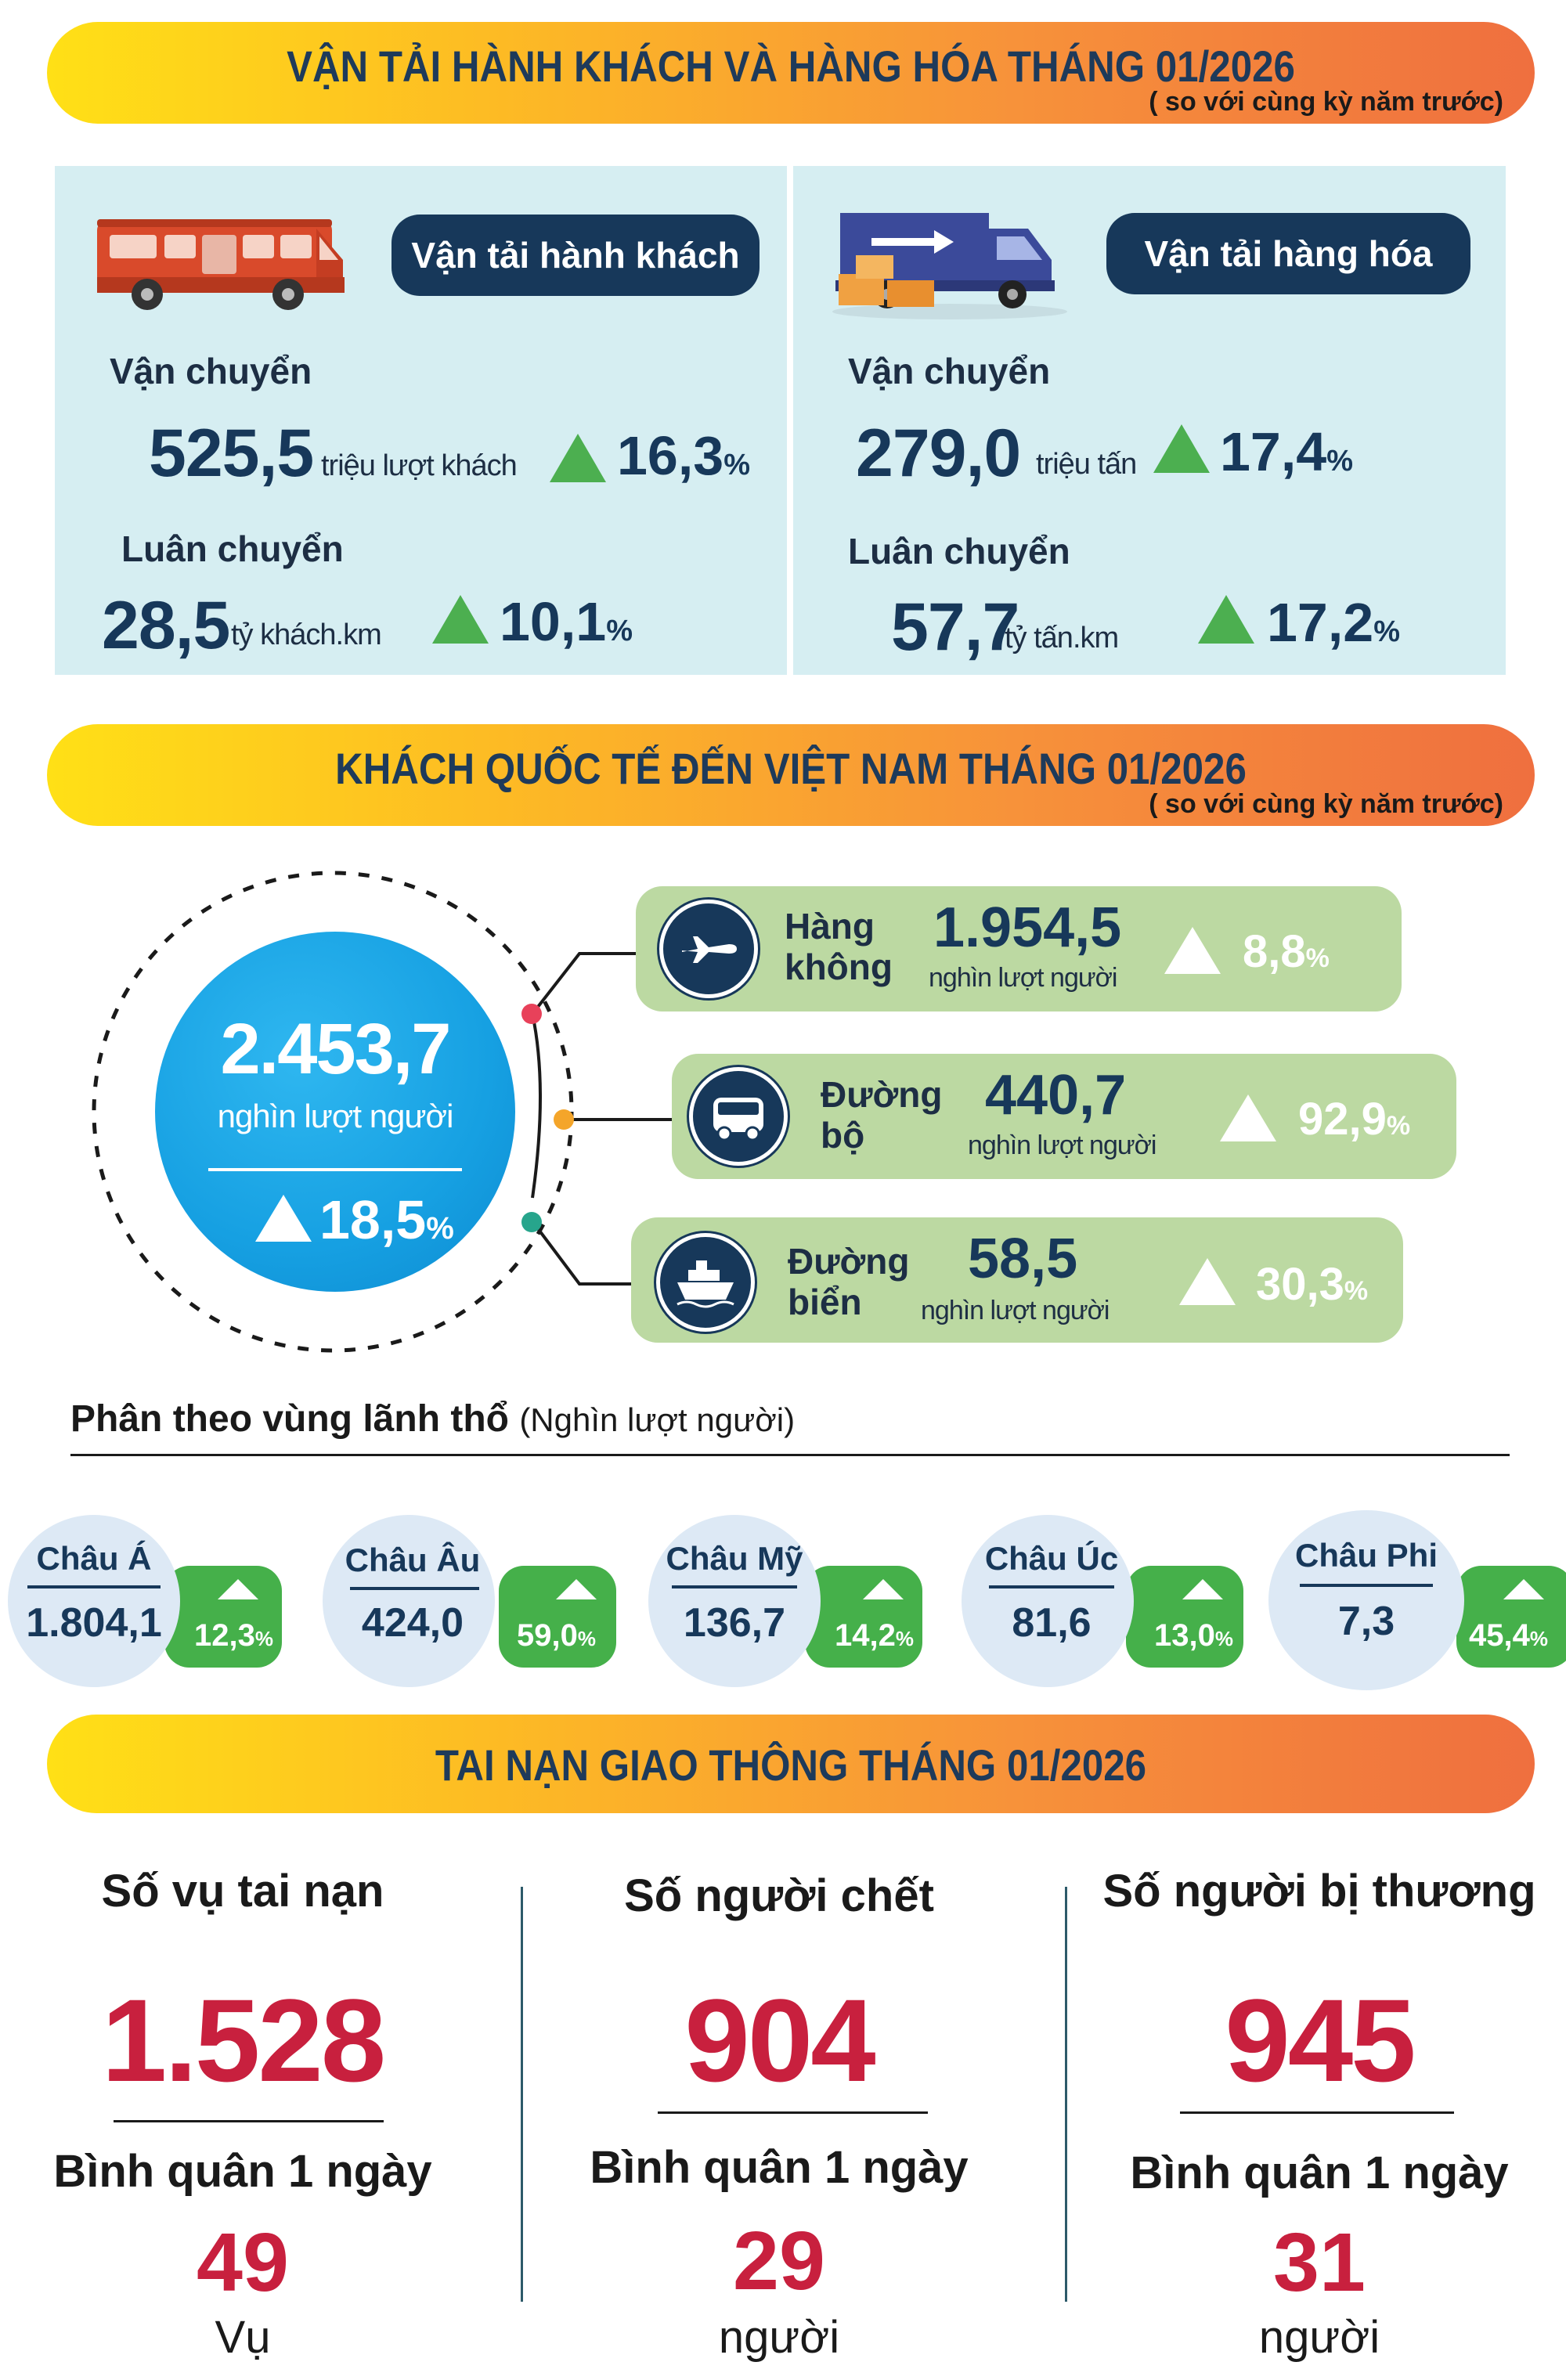 This screenshot has height=2380, width=1566. What do you see at coordinates (336, 1049) in the screenshot?
I see `total-arrivals-value: 2.453,7` at bounding box center [336, 1049].